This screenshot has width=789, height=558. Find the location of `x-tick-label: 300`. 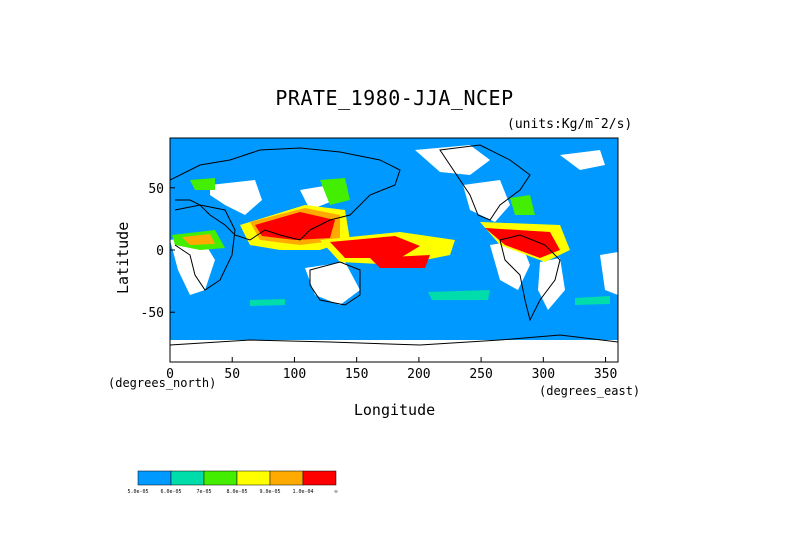

x-tick-label: 300 is located at coordinates (543, 374).